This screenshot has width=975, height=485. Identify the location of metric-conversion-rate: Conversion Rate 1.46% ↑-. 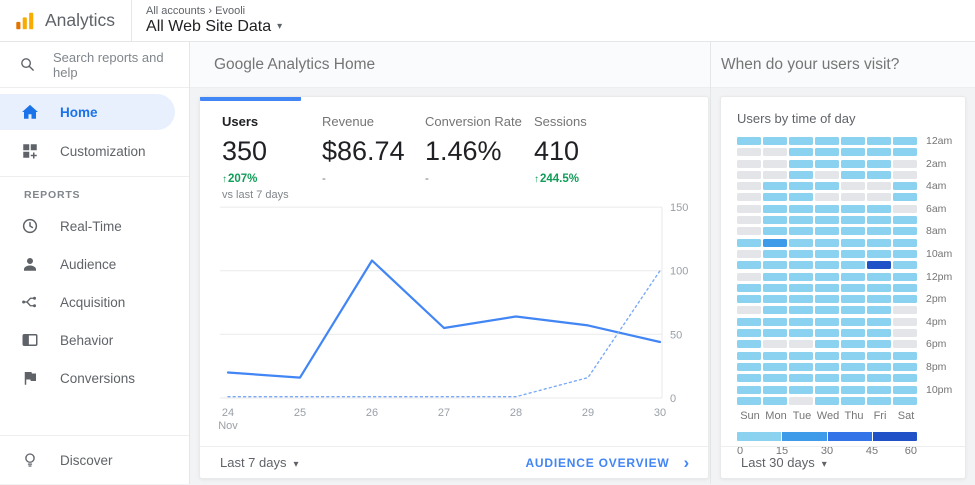
(479, 157).